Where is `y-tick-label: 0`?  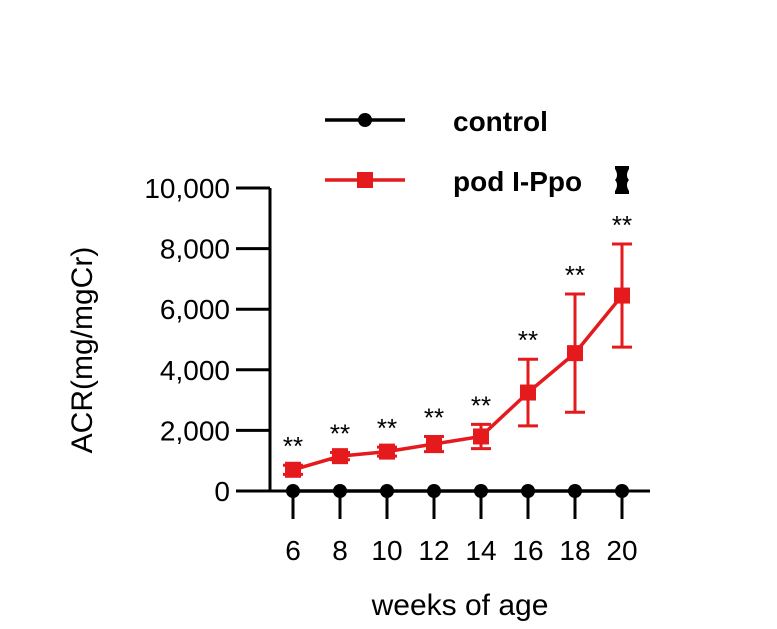
y-tick-label: 0 is located at coordinates (222, 491).